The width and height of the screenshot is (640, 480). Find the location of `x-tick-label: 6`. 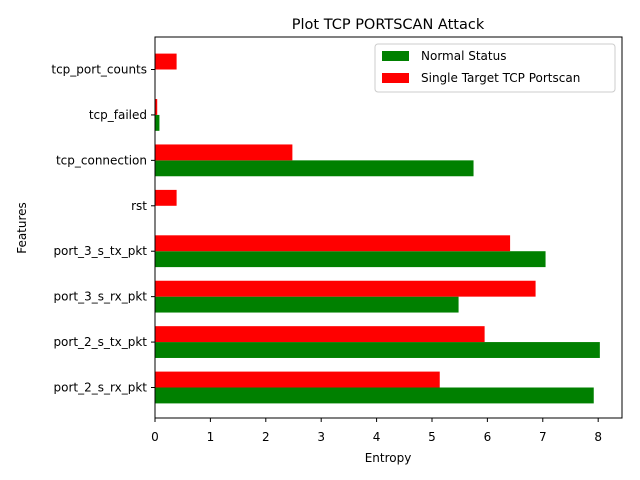

x-tick-label: 6 is located at coordinates (488, 437).